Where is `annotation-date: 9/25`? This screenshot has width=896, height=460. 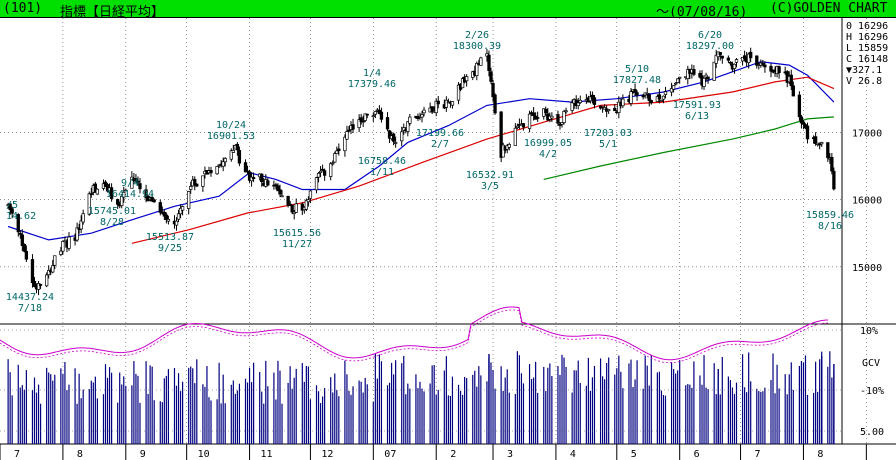 annotation-date: 9/25 is located at coordinates (170, 248).